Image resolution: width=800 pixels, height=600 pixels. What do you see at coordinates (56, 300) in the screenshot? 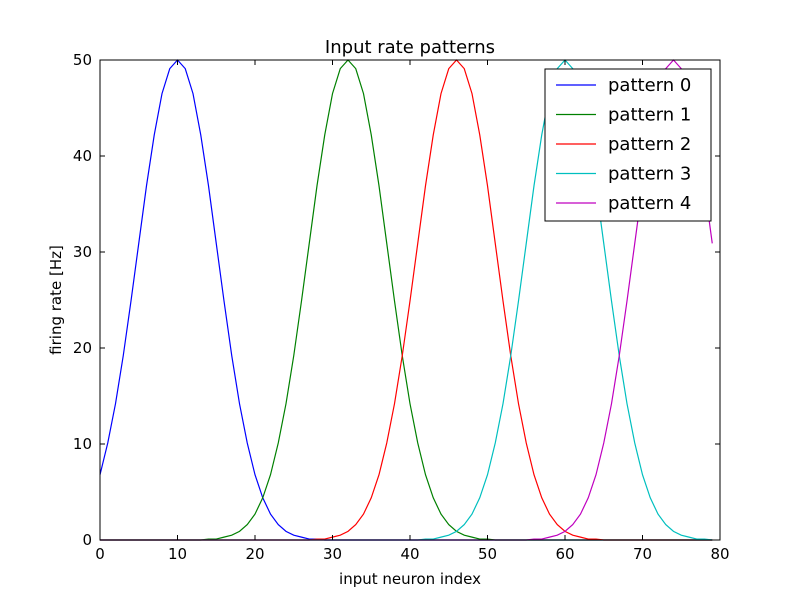
I see `y-axis-label: firing rate [Hz]` at bounding box center [56, 300].